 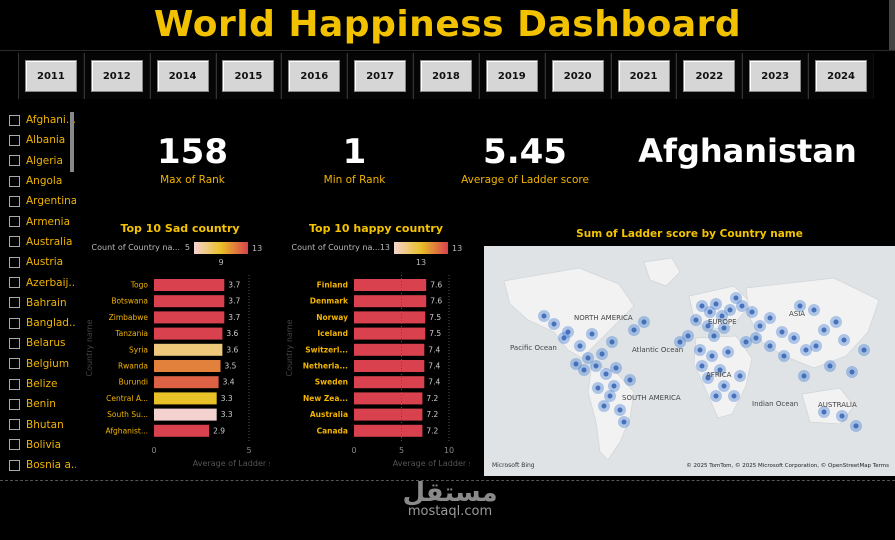 I want to click on year-cell: 2024, so click(x=841, y=76).